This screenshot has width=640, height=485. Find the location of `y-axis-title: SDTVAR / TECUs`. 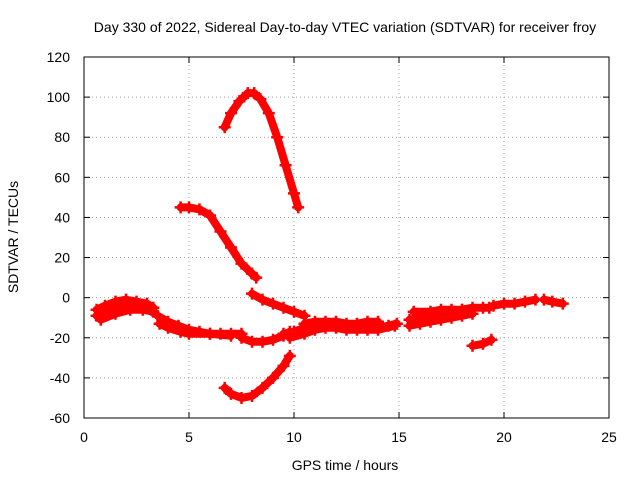

y-axis-title: SDTVAR / TECUs is located at coordinates (13, 237).